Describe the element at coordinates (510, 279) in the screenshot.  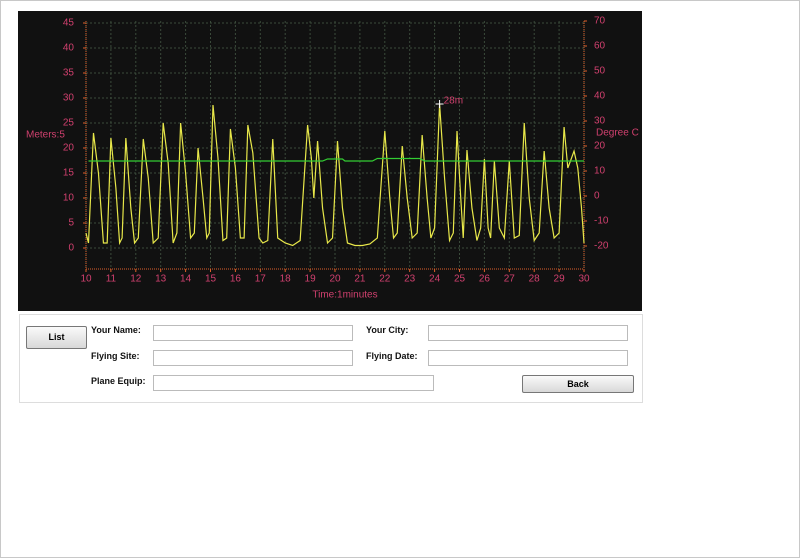
I see `x-tick-label: 27` at that location.